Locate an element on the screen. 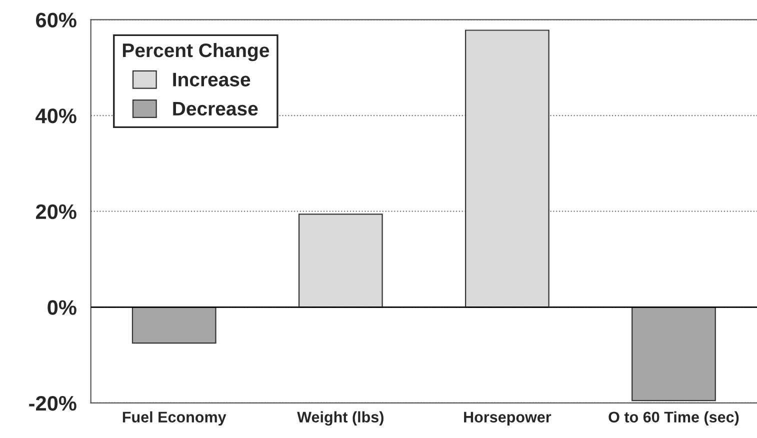  legend-title: Percent Change is located at coordinates (196, 52).